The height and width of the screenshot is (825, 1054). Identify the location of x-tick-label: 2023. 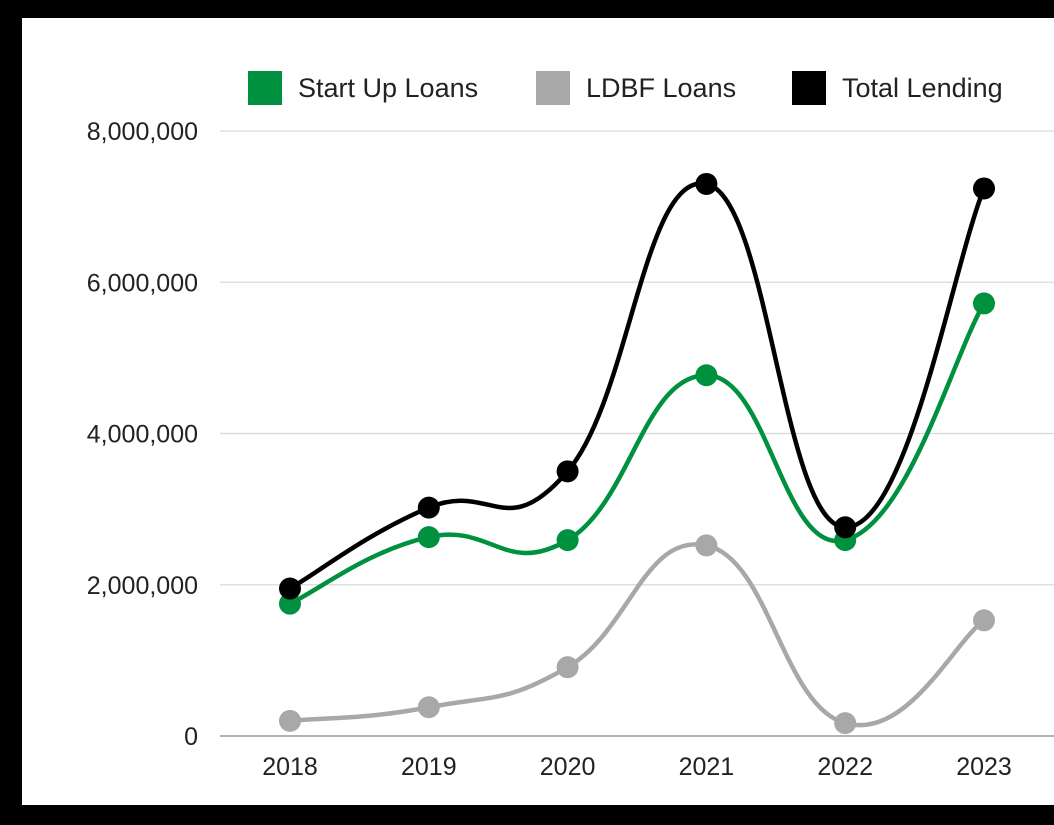
(984, 767).